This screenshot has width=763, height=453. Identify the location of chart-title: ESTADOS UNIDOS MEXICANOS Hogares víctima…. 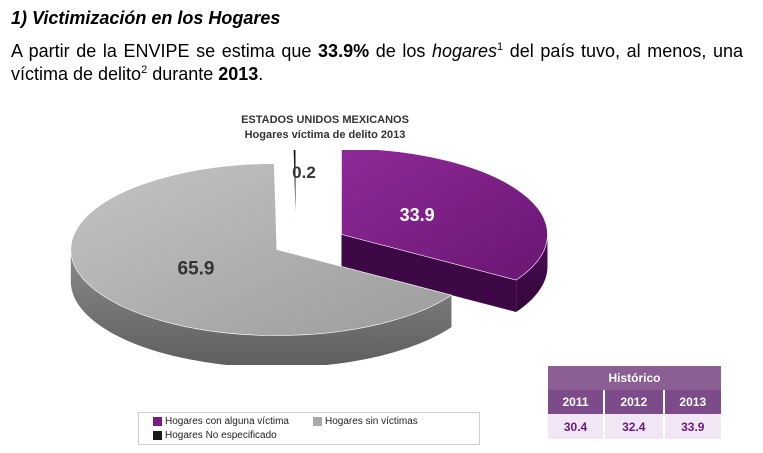
(325, 128).